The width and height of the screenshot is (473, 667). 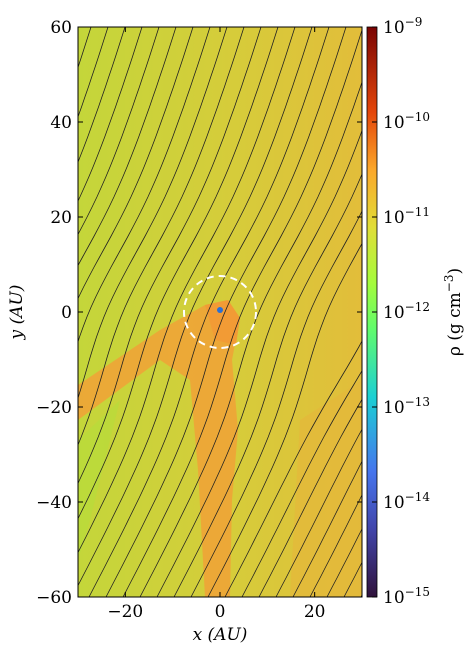 What do you see at coordinates (54, 503) in the screenshot?
I see `y-tick-label: −40` at bounding box center [54, 503].